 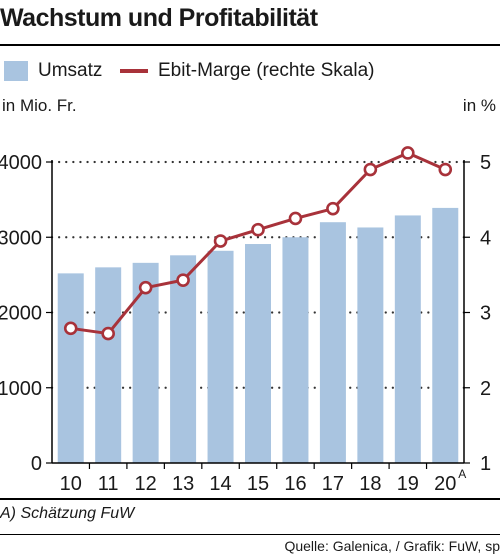 I want to click on legend-label-ebit: Ebit-Marge (rechte Skala), so click(x=266, y=70).